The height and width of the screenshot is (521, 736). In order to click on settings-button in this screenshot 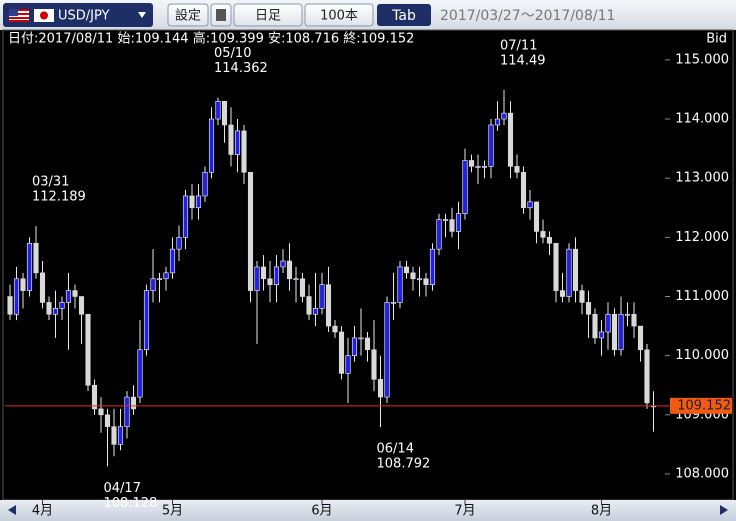, I will do `click(188, 15)`.